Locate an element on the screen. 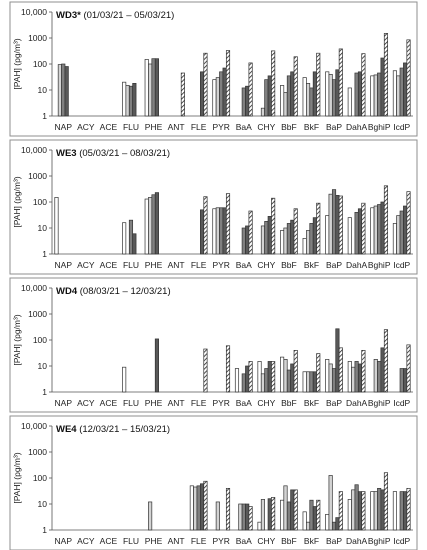 The width and height of the screenshot is (427, 550). x-tick-label: BghiP is located at coordinates (379, 541).